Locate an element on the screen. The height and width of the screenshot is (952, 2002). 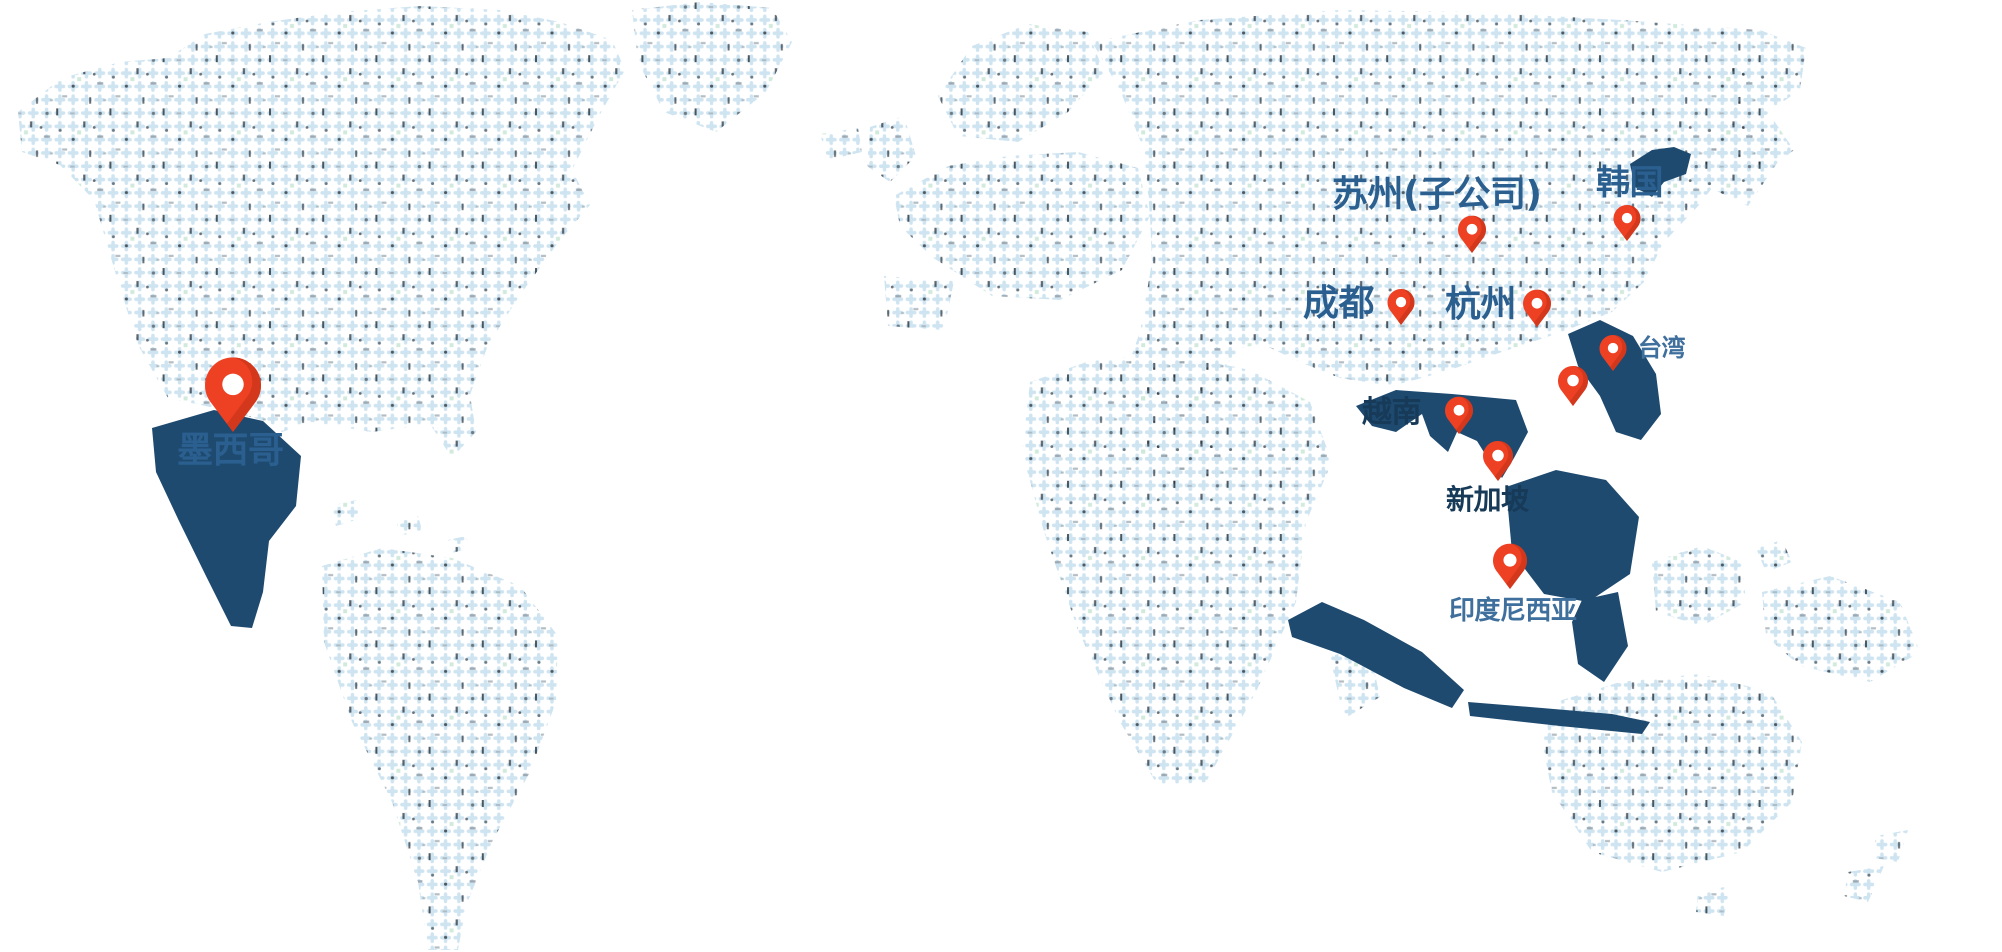
island-tasmania is located at coordinates (1713, 901).